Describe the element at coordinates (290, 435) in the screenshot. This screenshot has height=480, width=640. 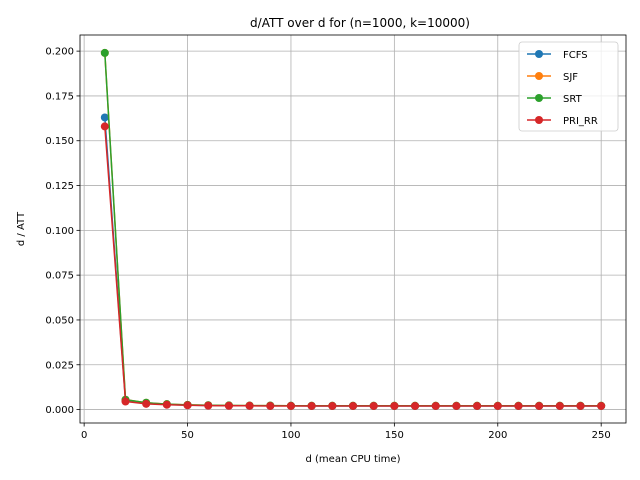
I see `x-tick-label: 100` at that location.